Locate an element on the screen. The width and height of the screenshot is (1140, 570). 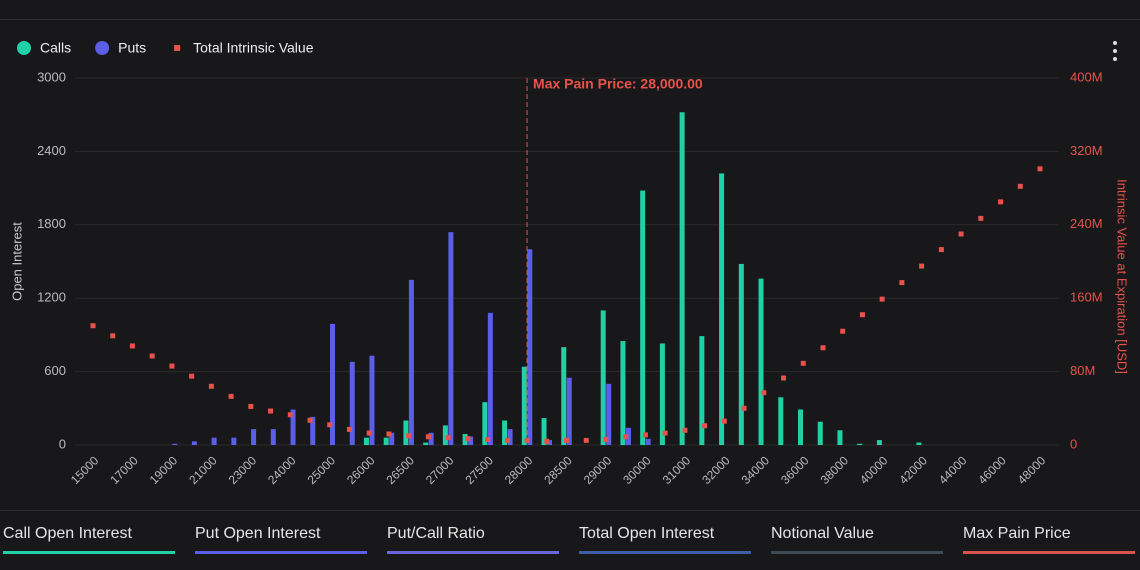
y2-tick-label: 0 is located at coordinates (1073, 443).